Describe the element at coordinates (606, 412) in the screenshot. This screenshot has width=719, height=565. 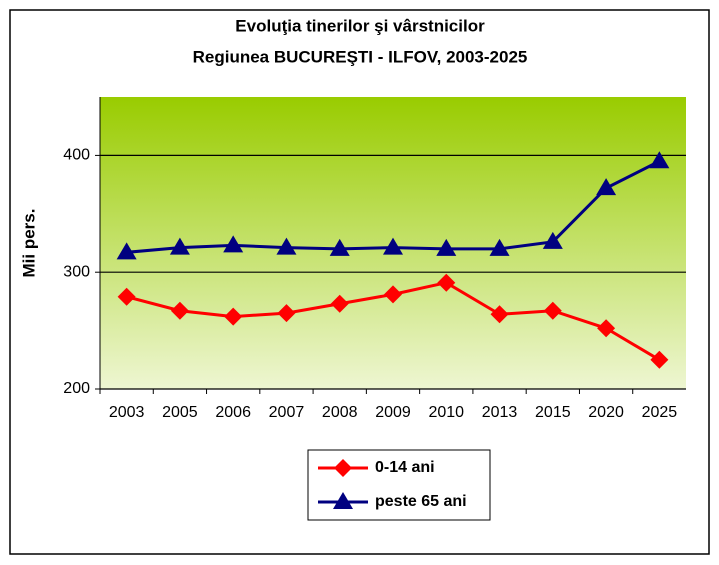
I see `x-tick-label: 2020` at that location.